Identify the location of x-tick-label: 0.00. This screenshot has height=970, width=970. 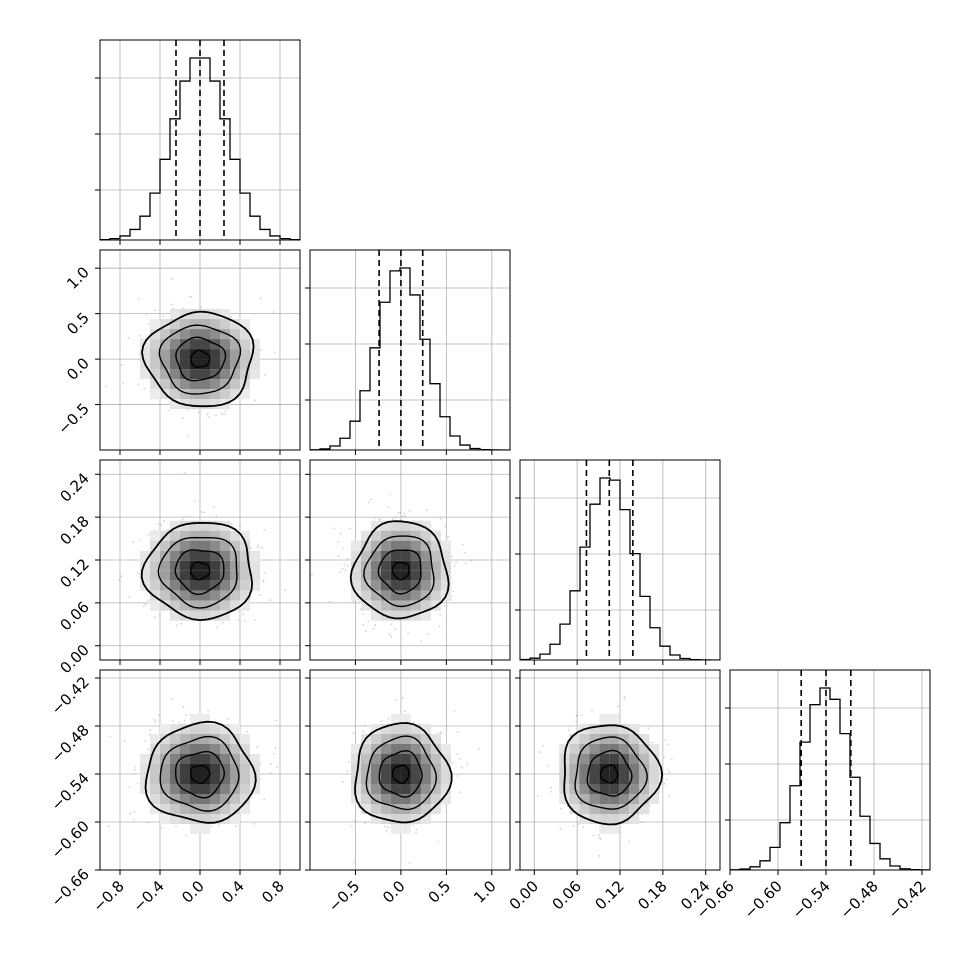
(524, 895).